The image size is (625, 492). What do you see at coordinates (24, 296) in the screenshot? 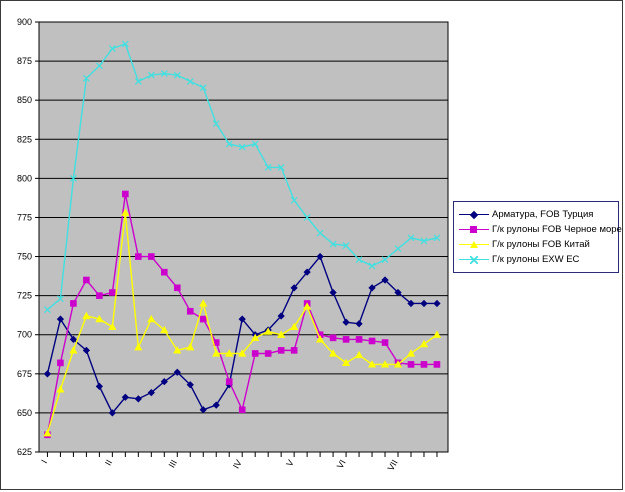
I see `y-tick-label: 725` at bounding box center [24, 296].